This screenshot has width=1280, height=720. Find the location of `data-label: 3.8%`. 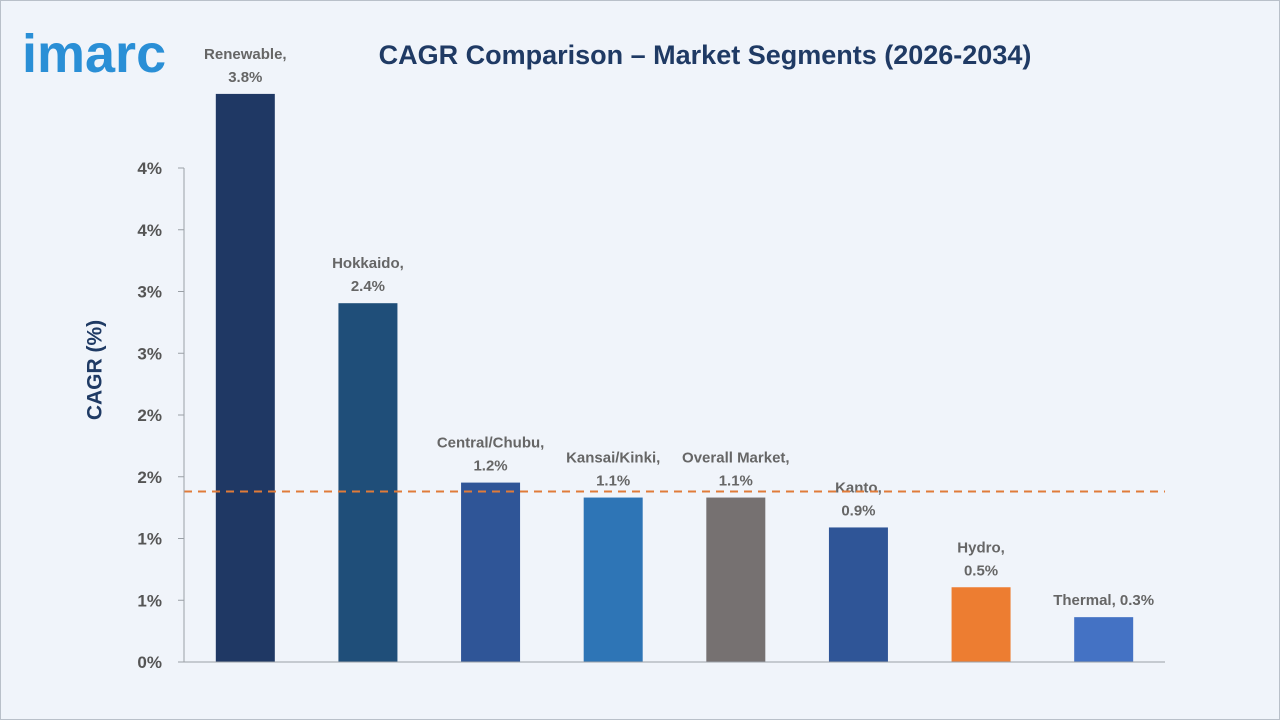

data-label: 3.8% is located at coordinates (245, 77).